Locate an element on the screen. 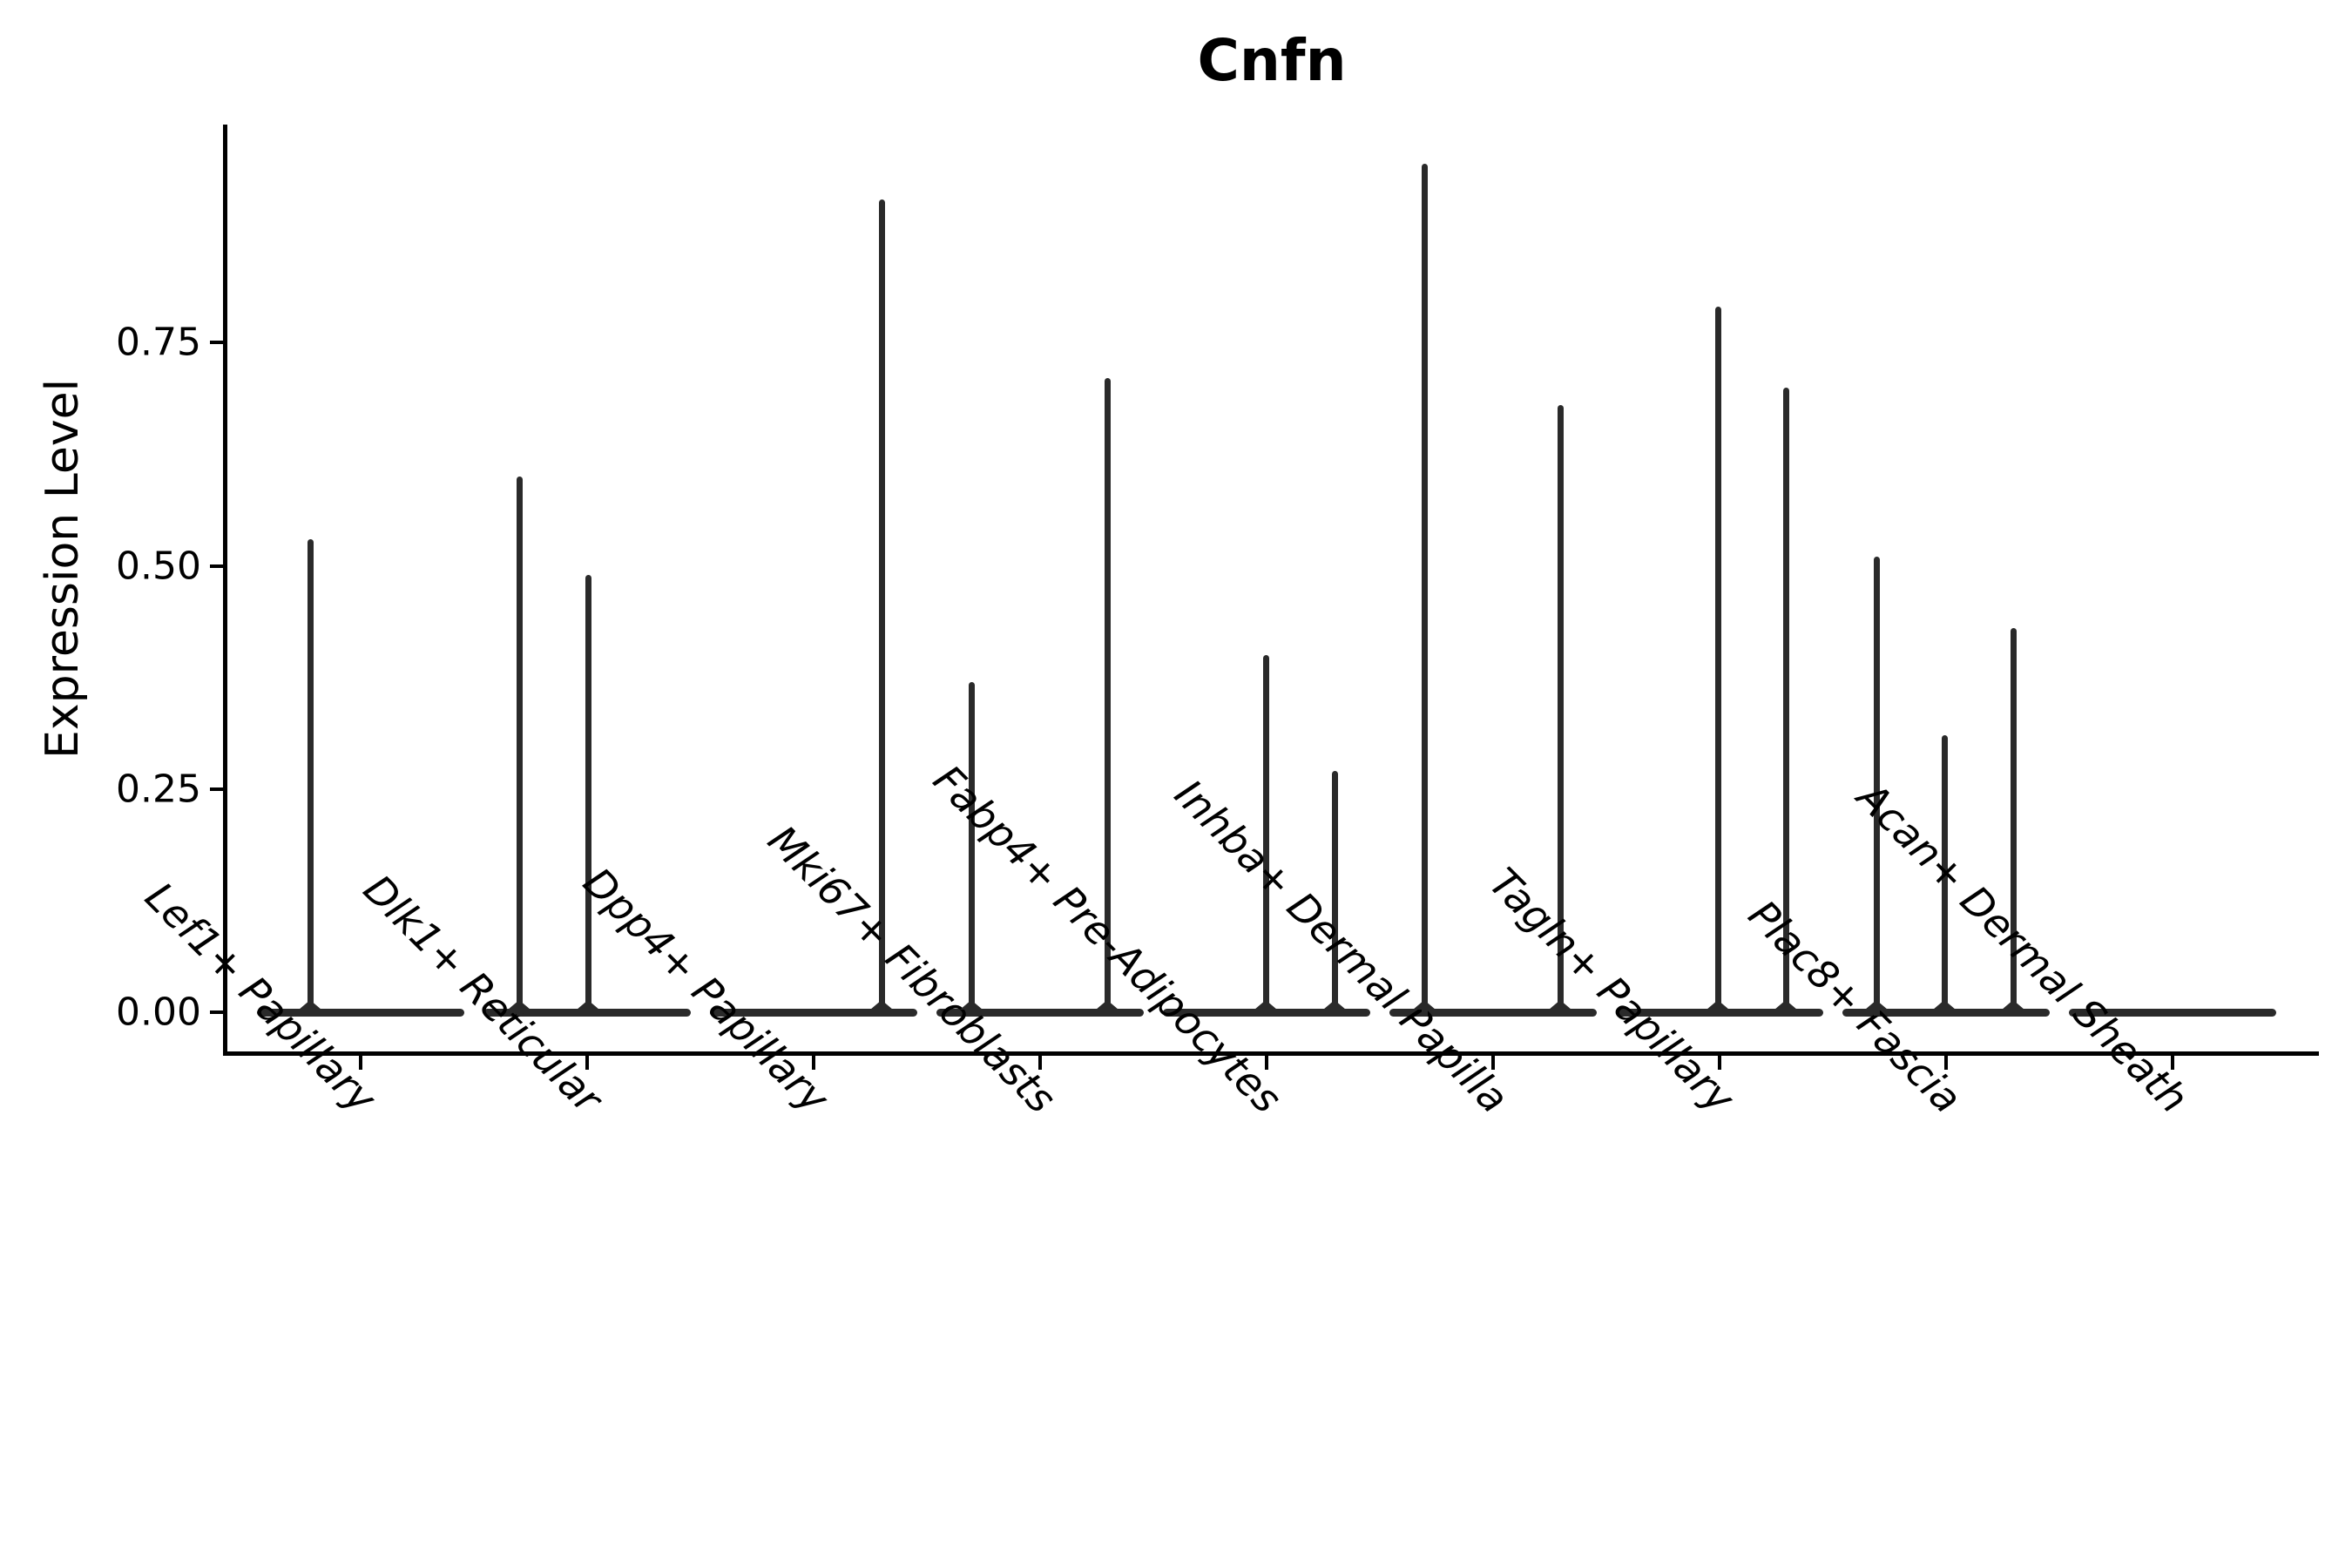 This screenshot has width=2352, height=1568. x-tick-label: Dlk1+ Reticular is located at coordinates (484, 994).